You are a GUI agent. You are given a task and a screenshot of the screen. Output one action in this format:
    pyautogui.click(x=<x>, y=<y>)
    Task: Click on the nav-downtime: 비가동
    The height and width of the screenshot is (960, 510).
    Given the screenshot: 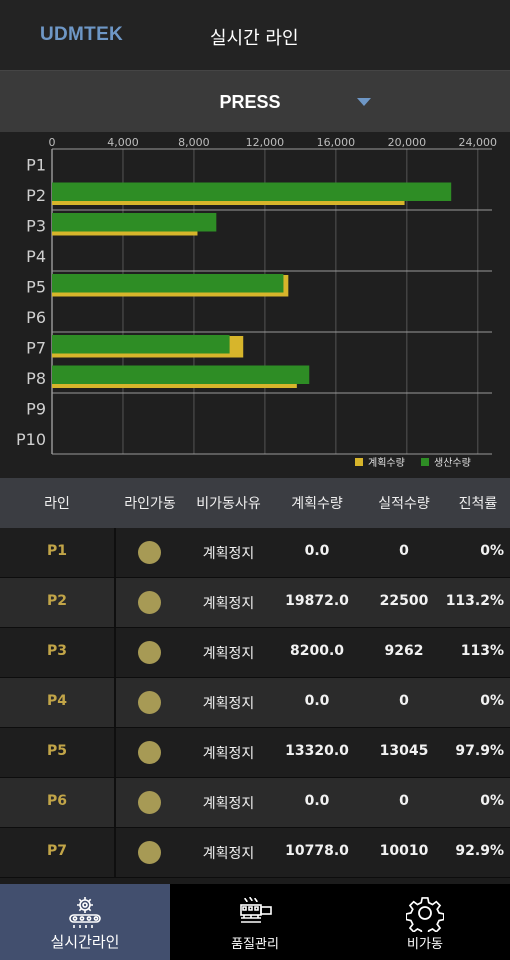 What is the action you would take?
    pyautogui.click(x=425, y=922)
    